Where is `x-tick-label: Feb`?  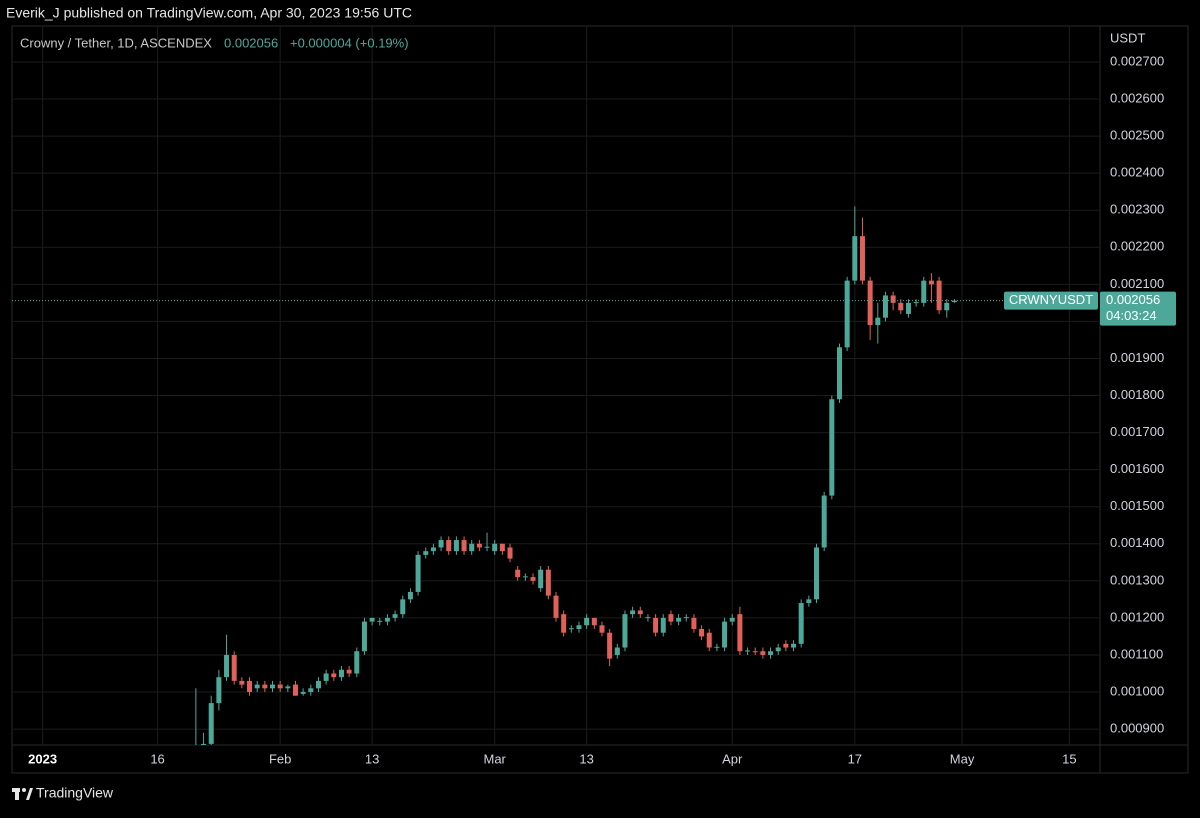 x-tick-label: Feb is located at coordinates (280, 758).